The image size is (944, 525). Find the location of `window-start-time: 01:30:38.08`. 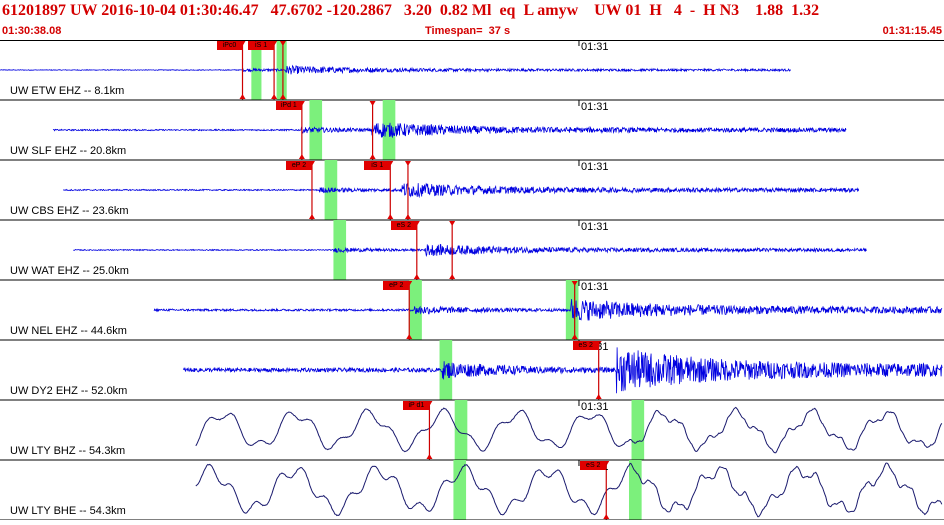

window-start-time: 01:30:38.08 is located at coordinates (32, 31).